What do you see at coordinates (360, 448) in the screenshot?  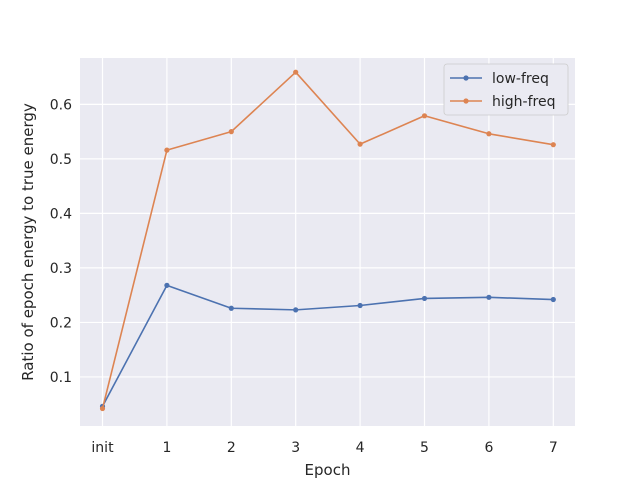 I see `x-tick-label: 4` at bounding box center [360, 448].